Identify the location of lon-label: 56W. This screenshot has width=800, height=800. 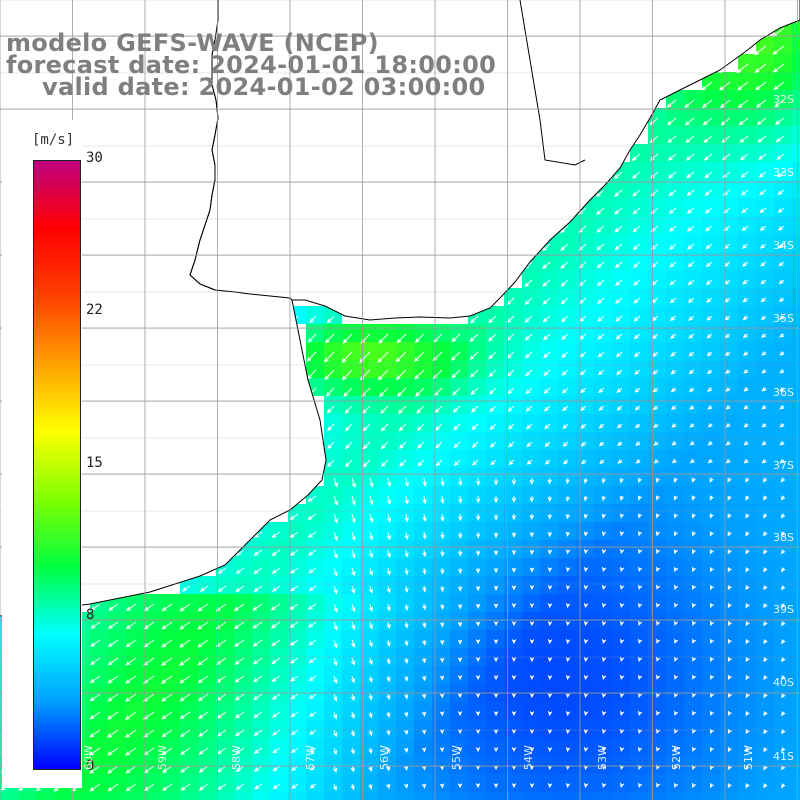
(384, 757).